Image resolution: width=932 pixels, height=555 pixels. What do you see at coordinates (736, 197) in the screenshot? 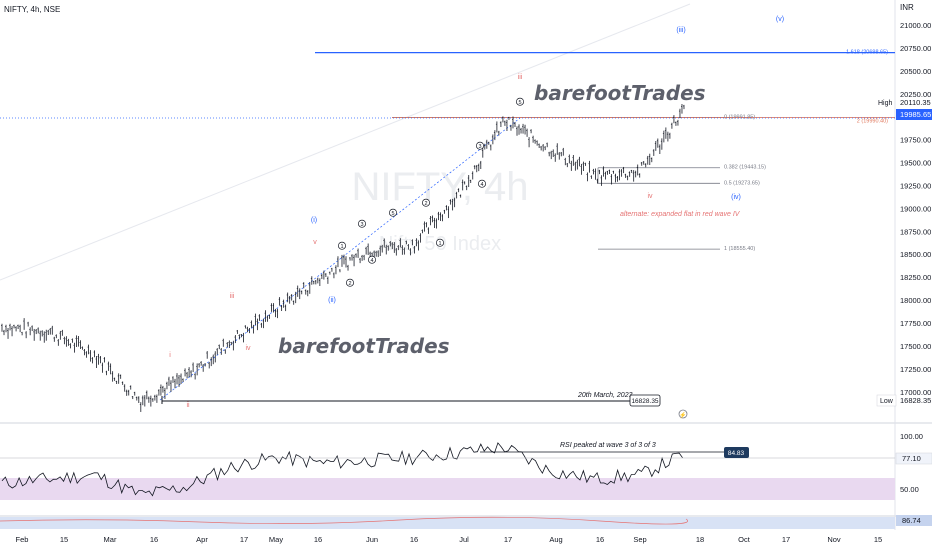
I see `blue-wave-label: (iv)` at bounding box center [736, 197].